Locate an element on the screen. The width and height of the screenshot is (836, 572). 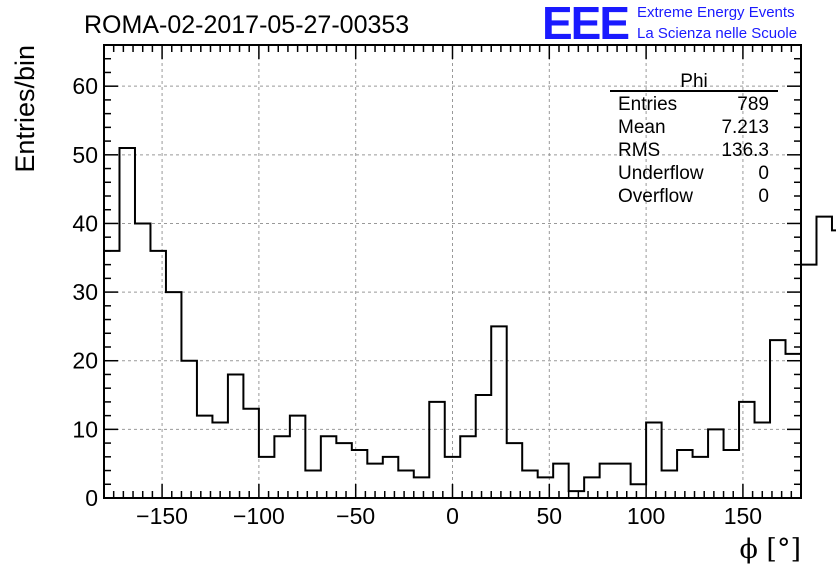
eee-logo: EEE is located at coordinates (586, 24).